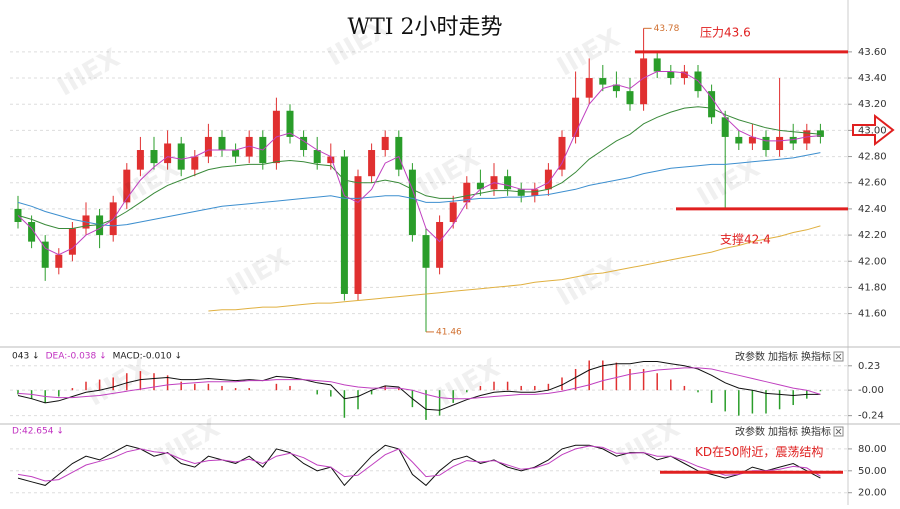 This screenshot has width=900, height=509. Describe the element at coordinates (449, 332) in the screenshot. I see `min-label: 41.46` at that location.